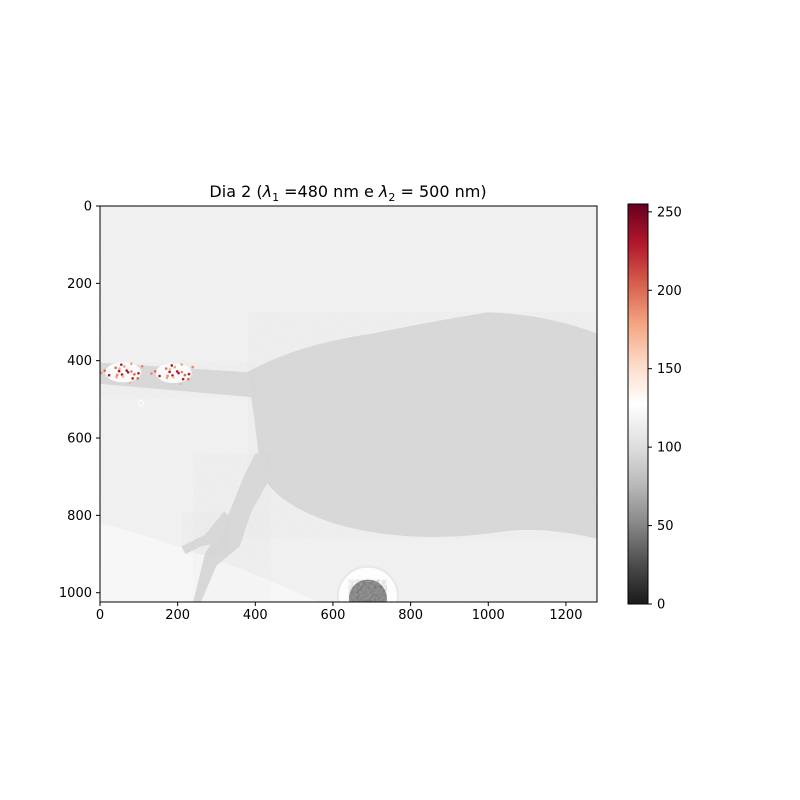 The image size is (800, 800). What do you see at coordinates (669, 212) in the screenshot?
I see `colorbar-tick-label: 250` at bounding box center [669, 212].